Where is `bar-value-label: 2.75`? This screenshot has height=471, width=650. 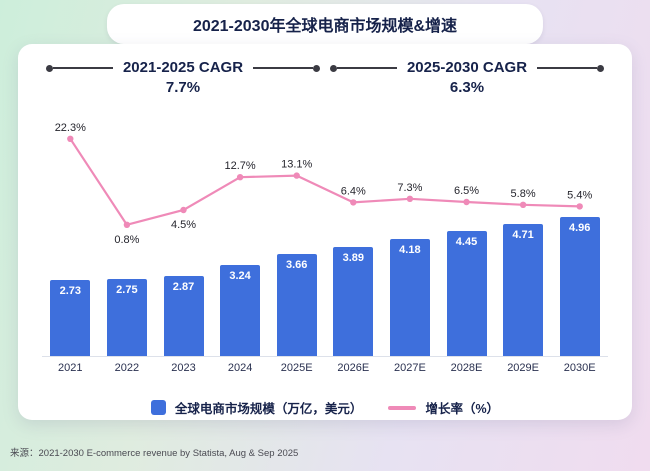
bar-value-label: 2.75 is located at coordinates (127, 290).